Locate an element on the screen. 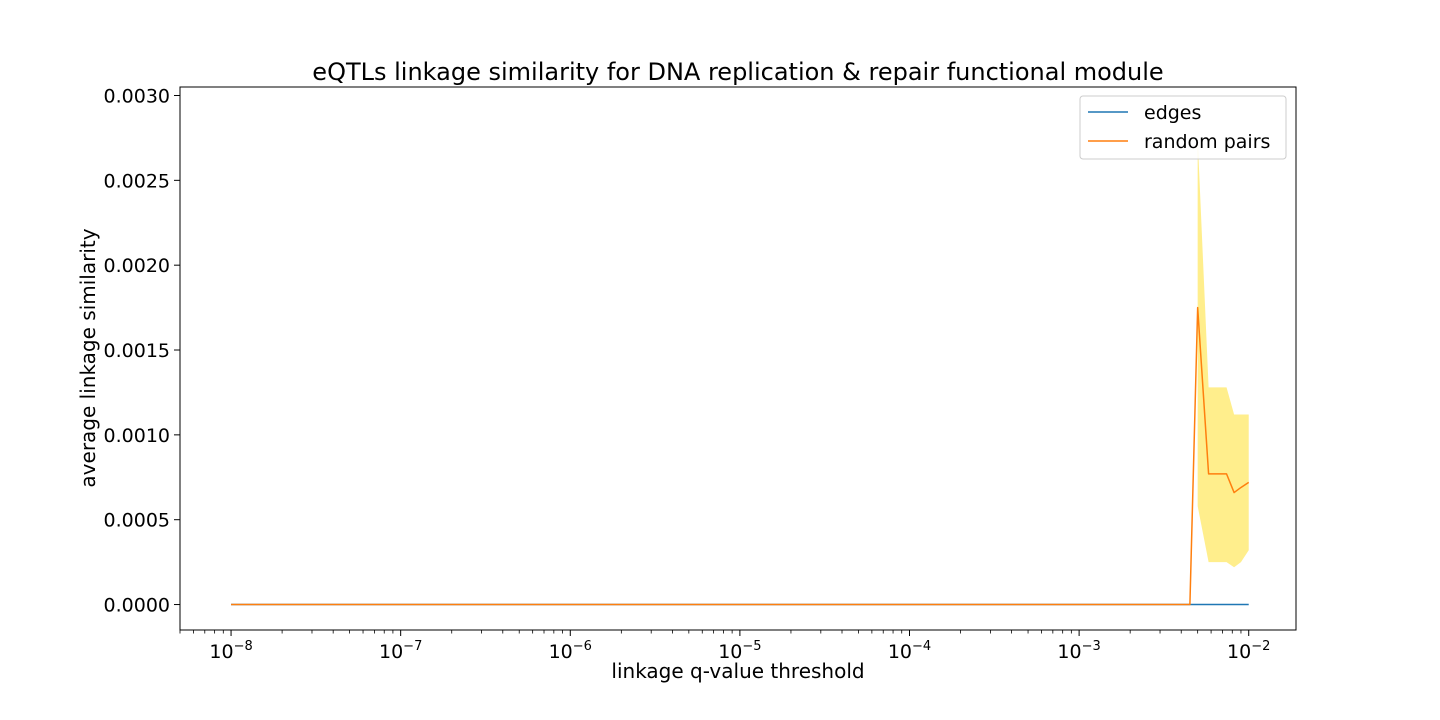 The image size is (1440, 720). legend-random-pairs-label: random pairs is located at coordinates (1207, 142).